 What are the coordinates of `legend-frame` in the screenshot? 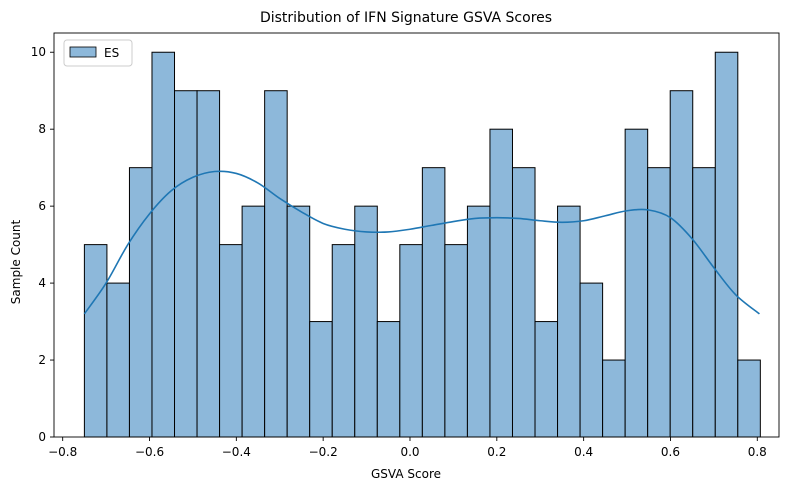 It's located at (98, 53).